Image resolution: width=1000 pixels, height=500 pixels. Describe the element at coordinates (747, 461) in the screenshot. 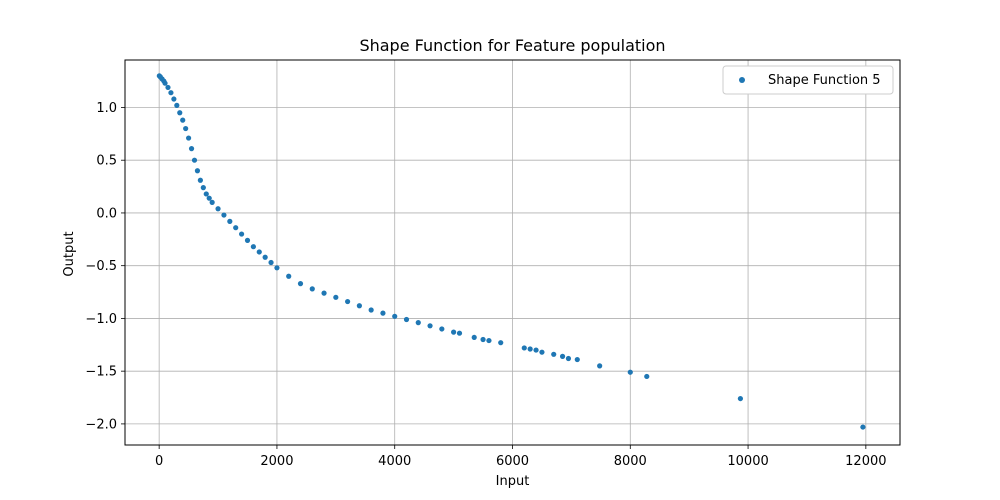

I see `x-tick-label: 10000` at that location.